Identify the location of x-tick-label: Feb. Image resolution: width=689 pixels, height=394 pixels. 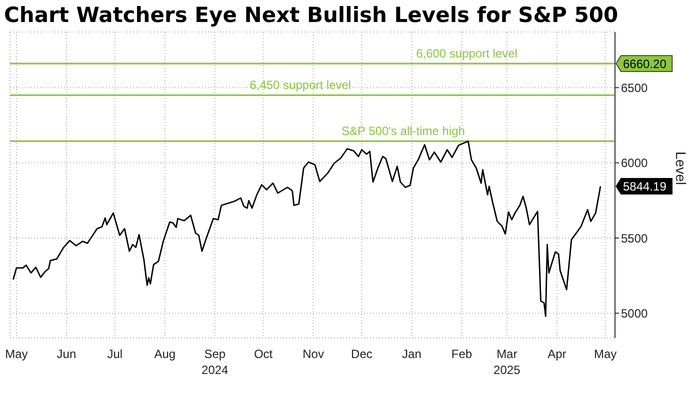
(461, 354).